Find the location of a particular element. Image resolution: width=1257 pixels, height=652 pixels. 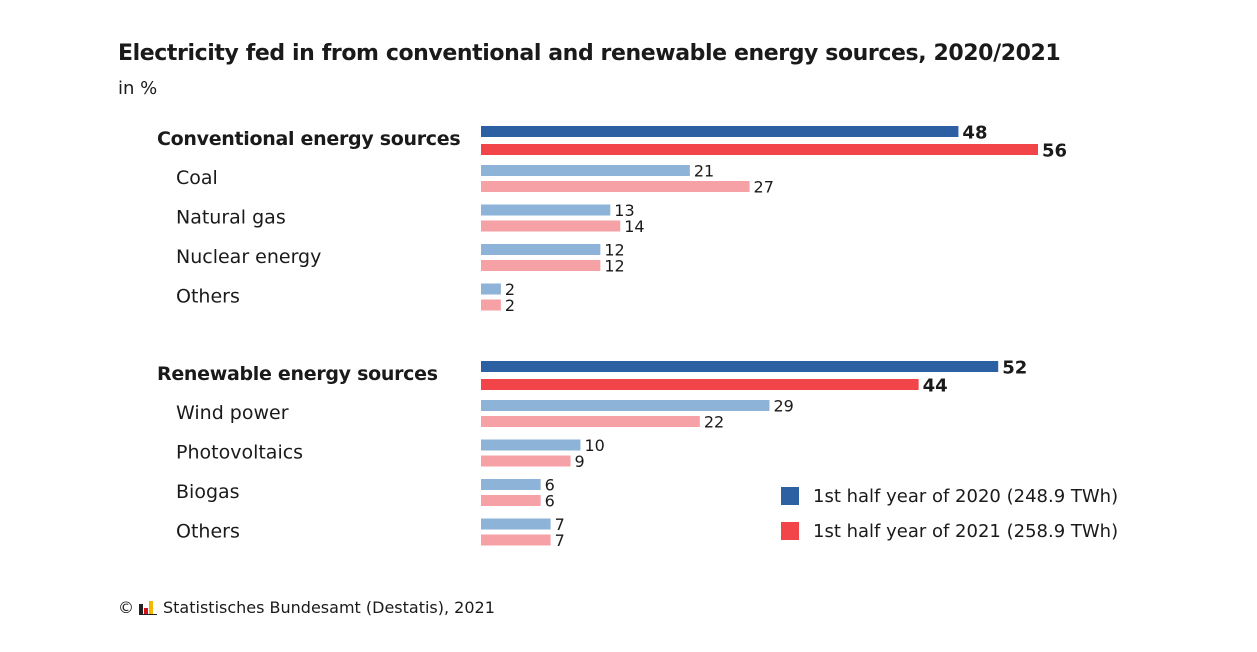

conventional-energy-sources-natural-gas-value-label-2021: 14 is located at coordinates (634, 226).